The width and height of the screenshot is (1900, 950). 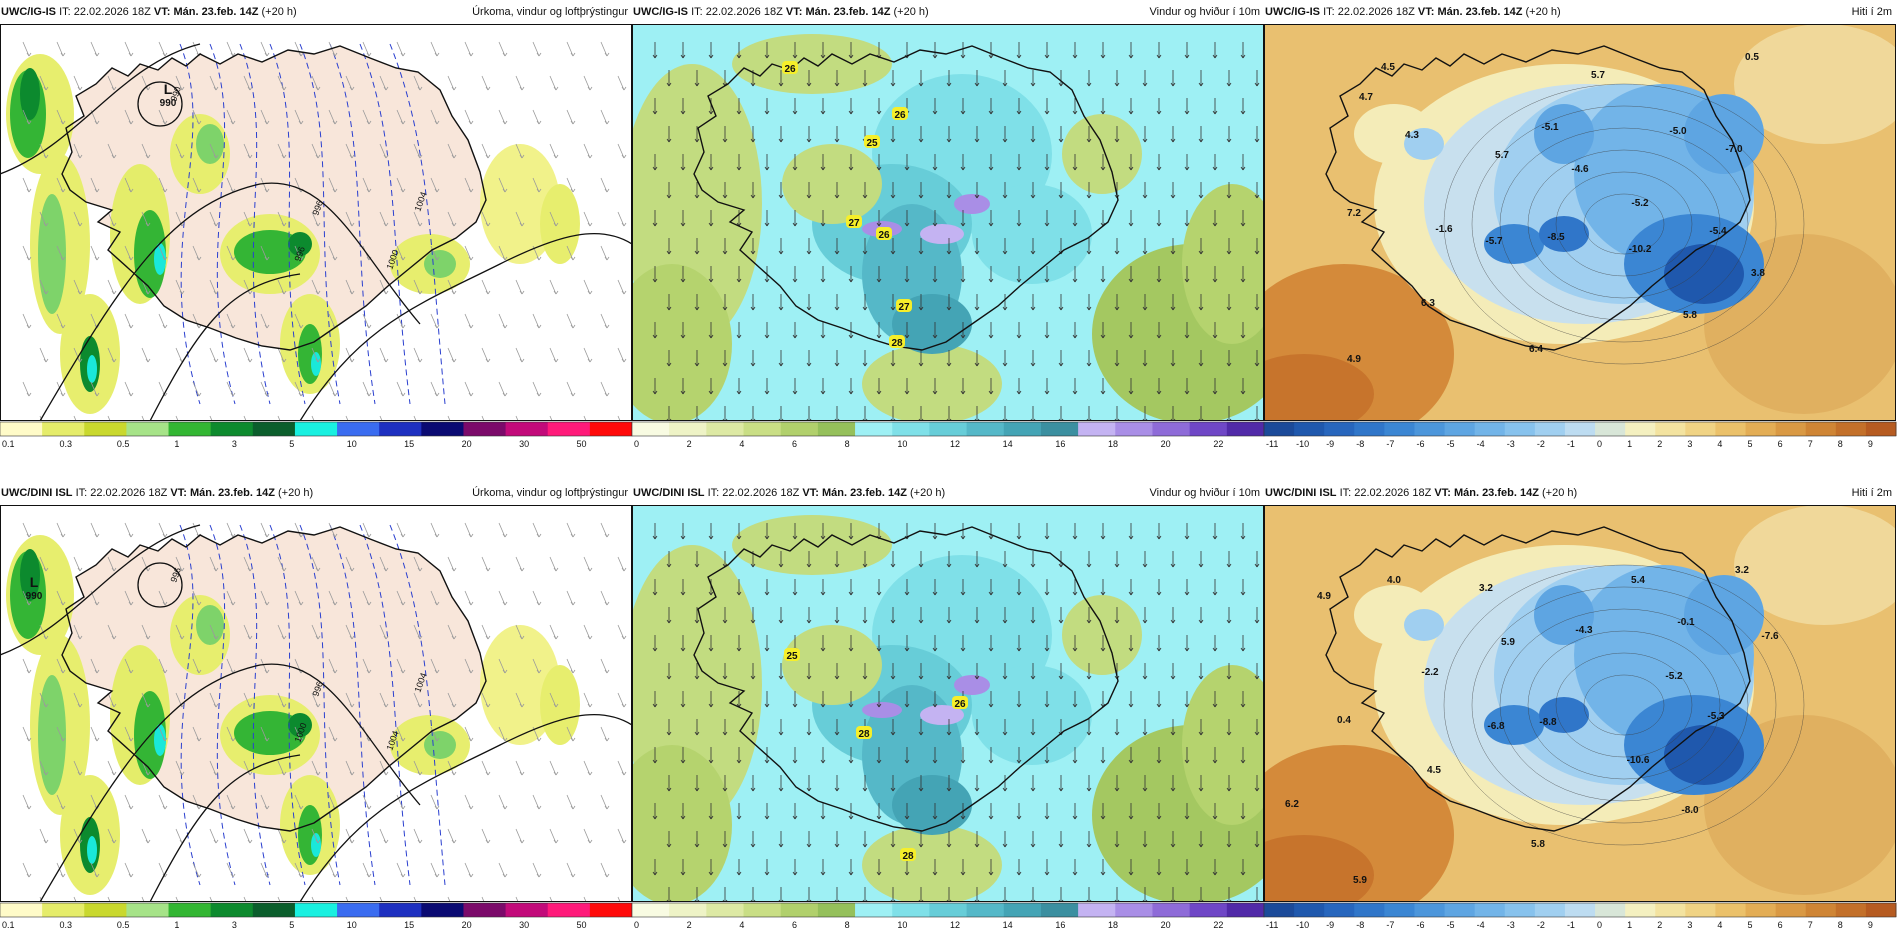 I want to click on temperature-label: -6.8, so click(x=1496, y=726).